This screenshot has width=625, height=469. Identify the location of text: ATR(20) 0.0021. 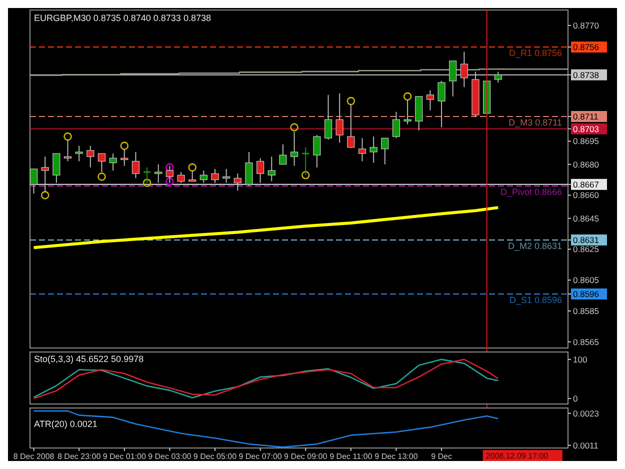
(66, 424).